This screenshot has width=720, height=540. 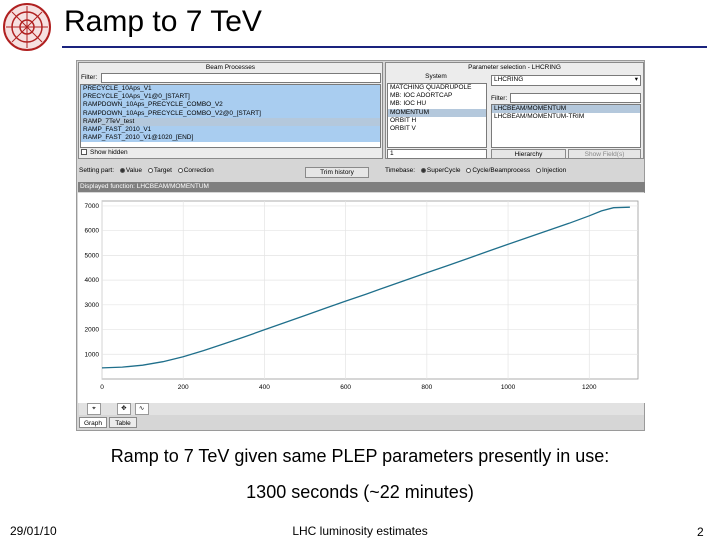 I want to click on list-item: RAMP_FAST_2010_V1, so click(x=230, y=130).